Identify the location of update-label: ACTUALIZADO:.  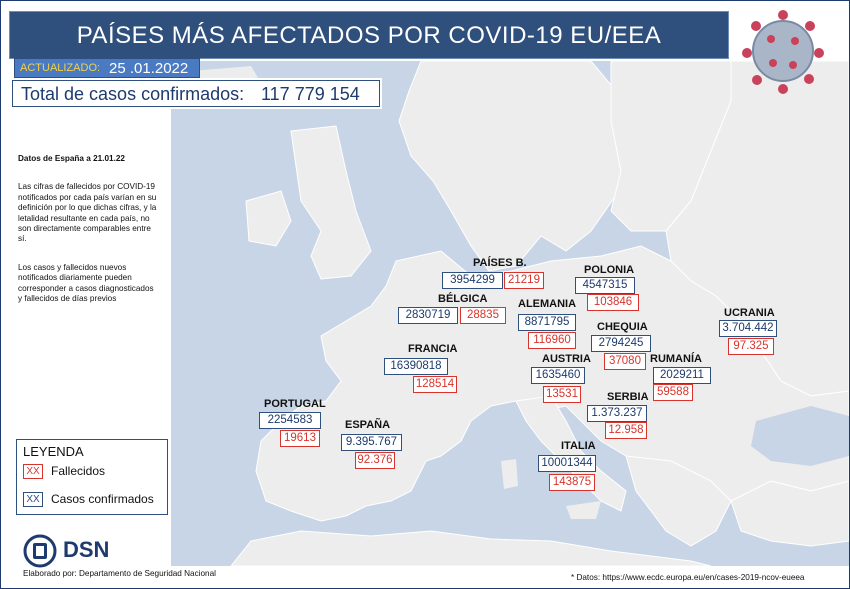
(60, 68).